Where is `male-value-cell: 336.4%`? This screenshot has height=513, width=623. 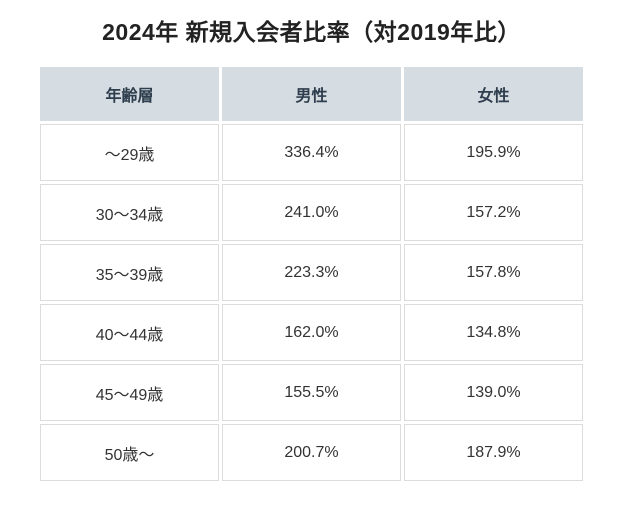 male-value-cell: 336.4% is located at coordinates (311, 152).